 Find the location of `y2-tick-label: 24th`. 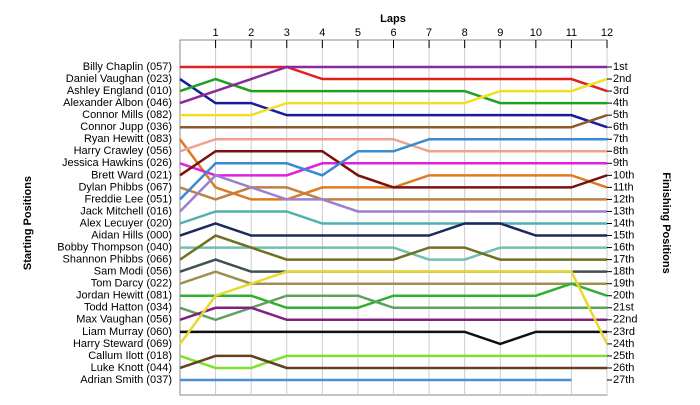

y2-tick-label: 24th is located at coordinates (623, 344).